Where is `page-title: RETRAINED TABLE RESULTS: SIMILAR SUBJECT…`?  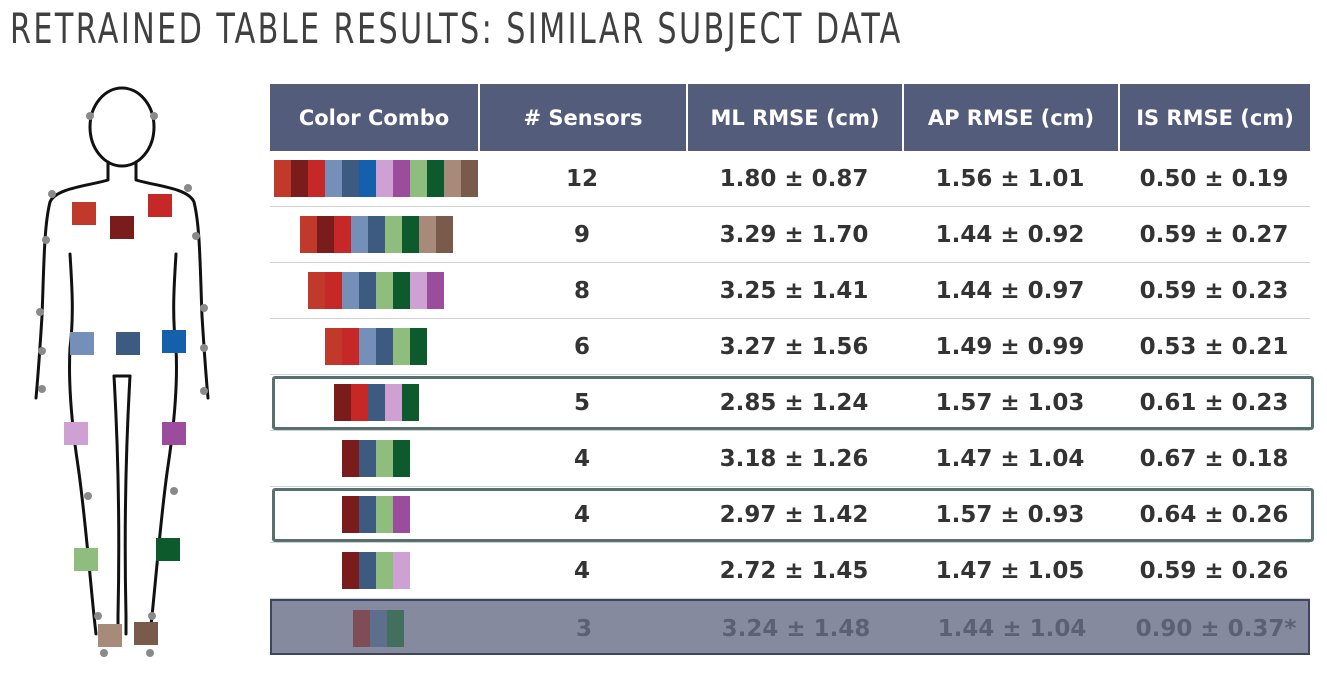 page-title: RETRAINED TABLE RESULTS: SIMILAR SUBJECT… is located at coordinates (456, 28).